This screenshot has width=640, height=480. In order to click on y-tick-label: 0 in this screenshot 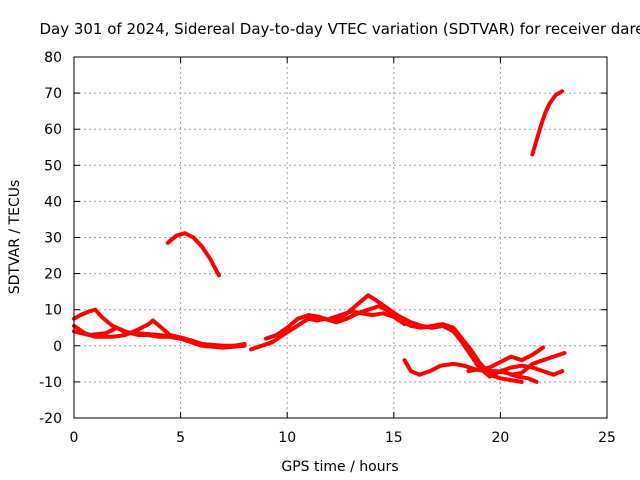, I will do `click(57, 347)`.